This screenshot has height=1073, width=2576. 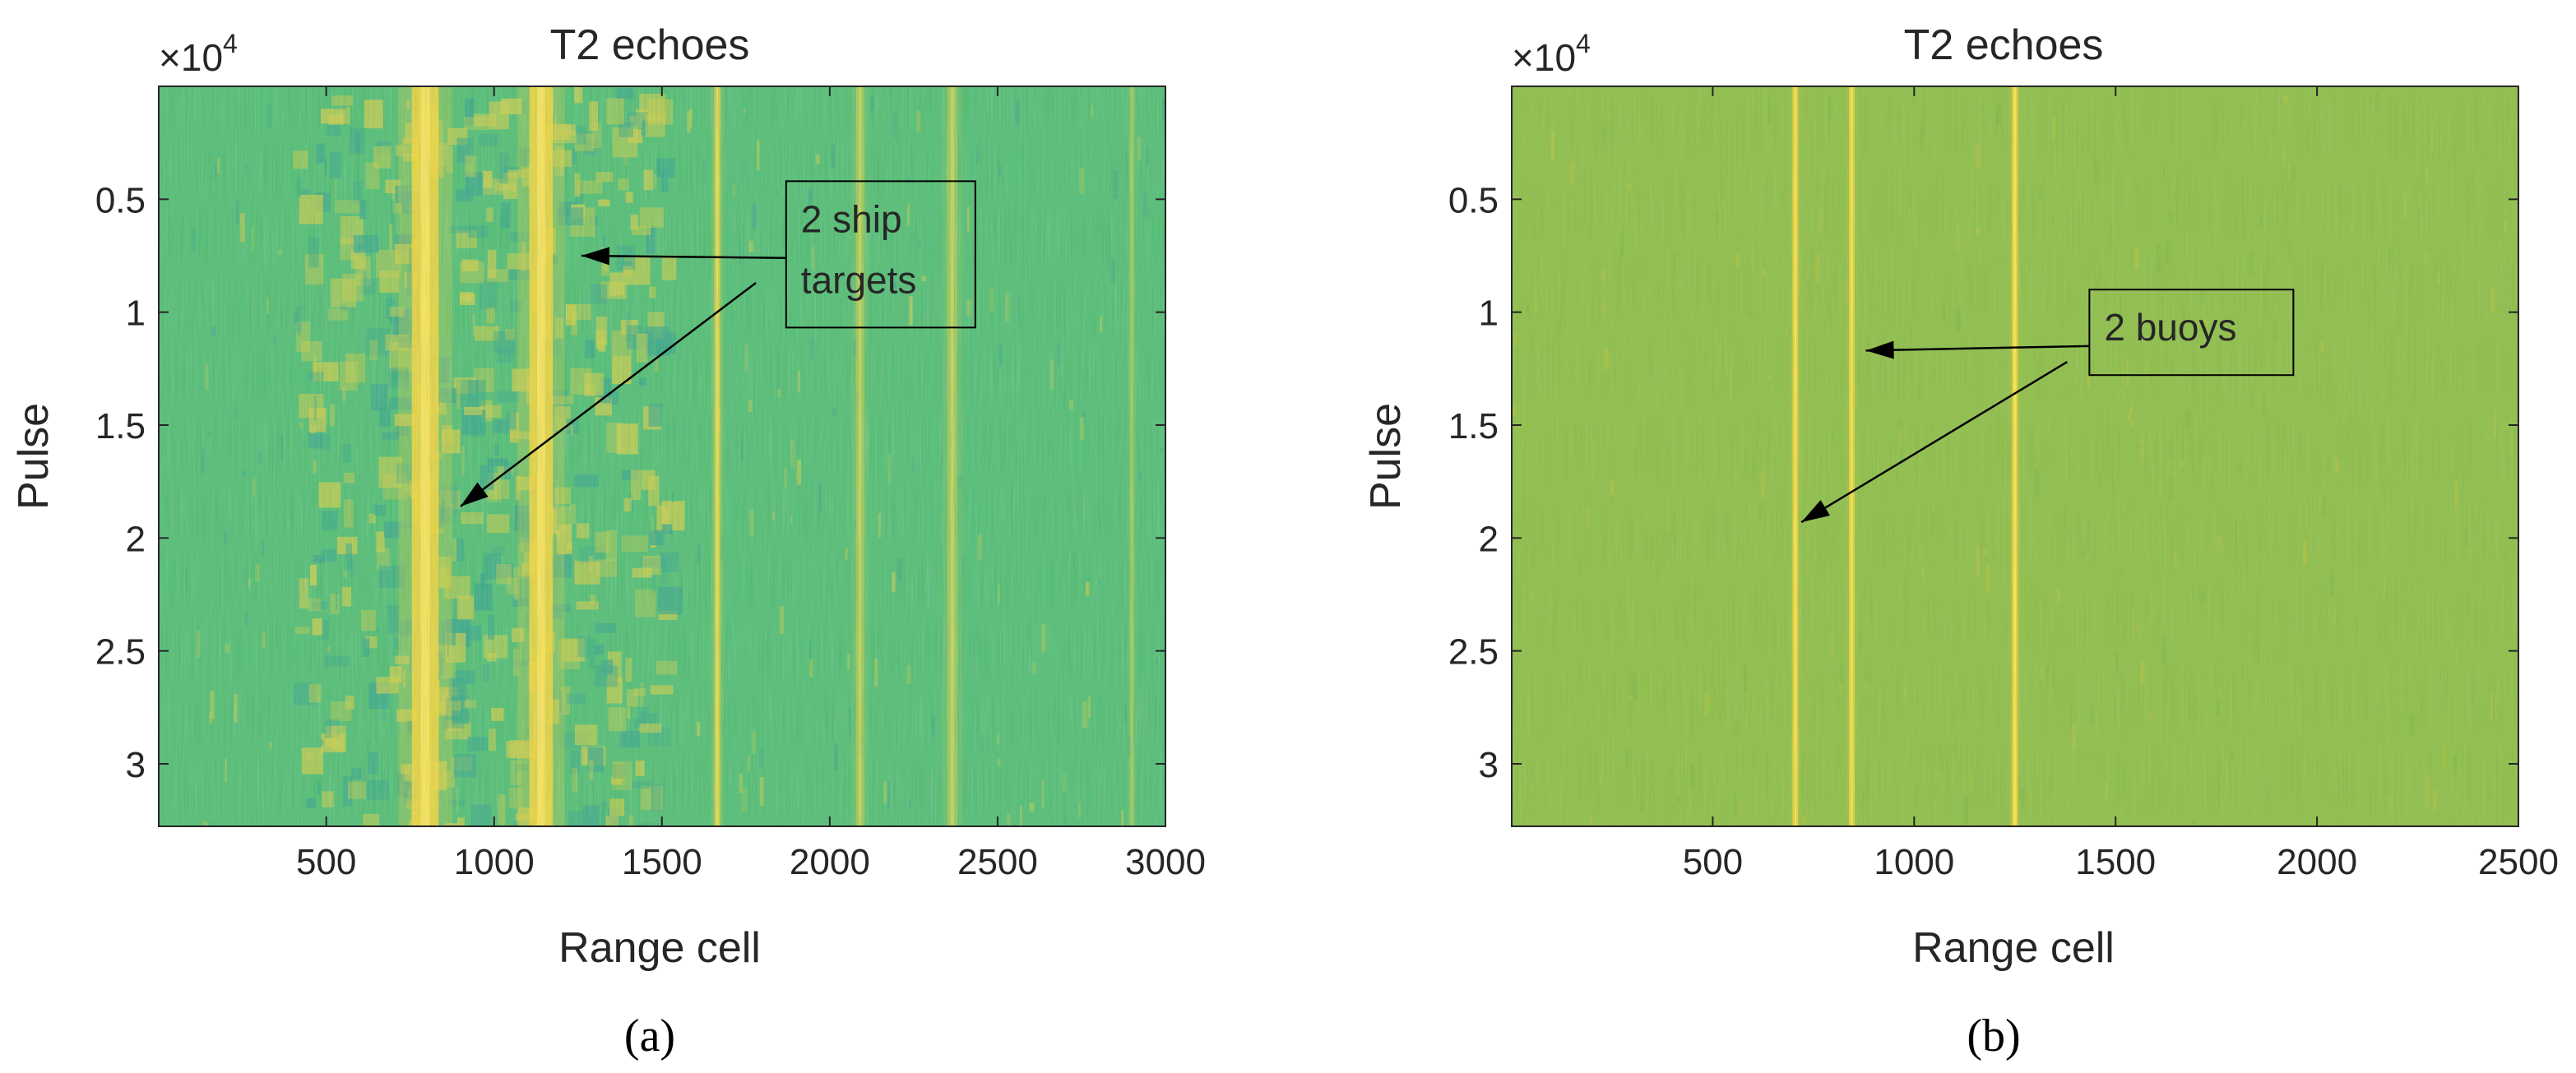 What do you see at coordinates (1994, 1036) in the screenshot?
I see `panel-label-b: (b)` at bounding box center [1994, 1036].